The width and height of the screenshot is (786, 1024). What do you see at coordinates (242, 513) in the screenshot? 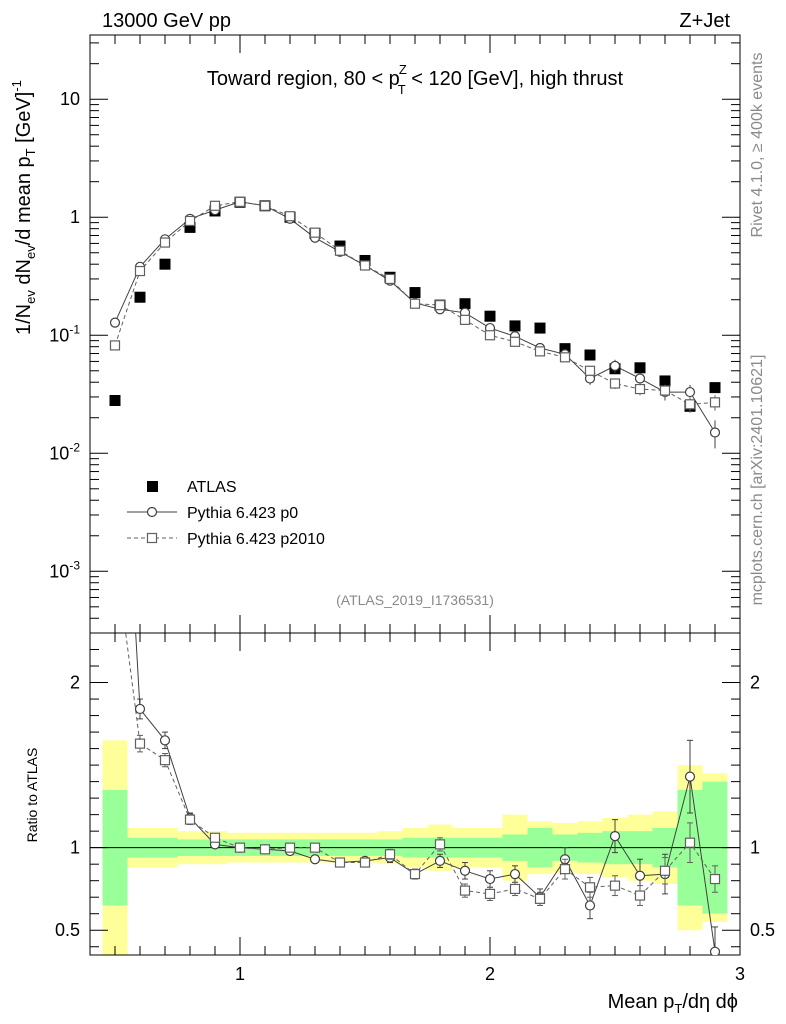
I see `legend-p0-label: Pythia 6.423 p0` at bounding box center [242, 513].